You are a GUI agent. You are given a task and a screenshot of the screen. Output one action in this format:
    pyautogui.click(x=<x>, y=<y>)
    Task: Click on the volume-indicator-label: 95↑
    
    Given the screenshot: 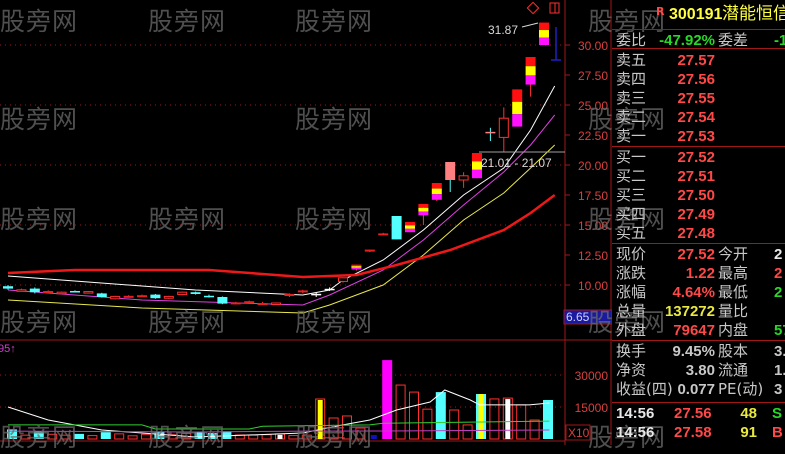 What is the action you would take?
    pyautogui.click(x=8, y=349)
    